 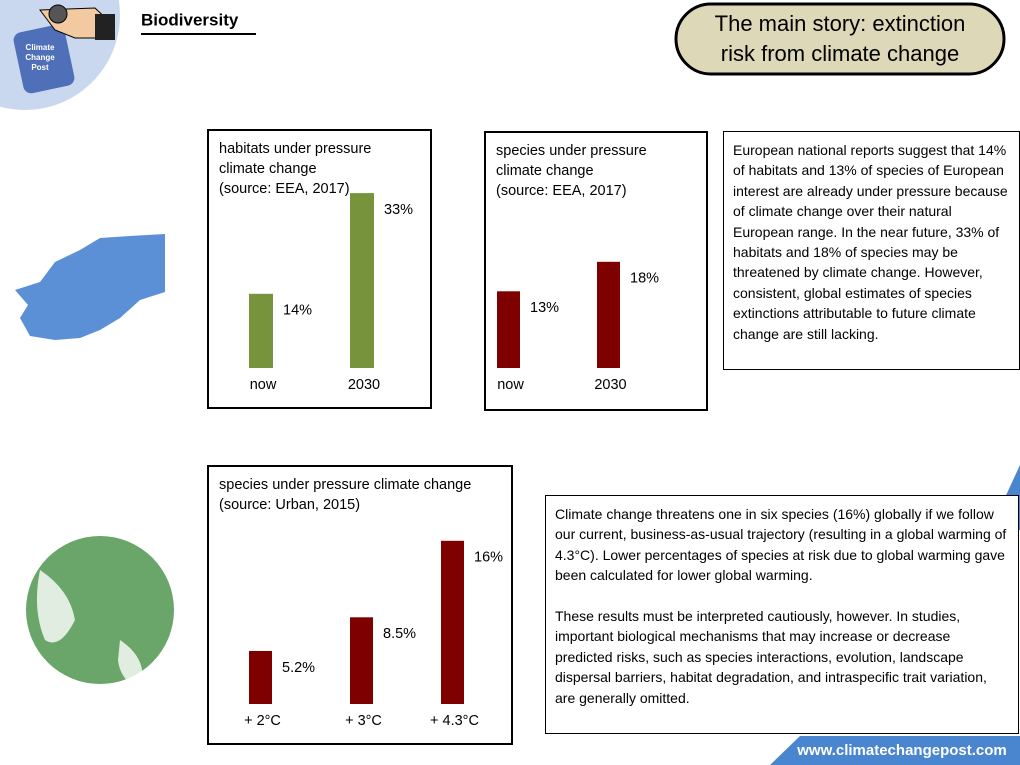 What do you see at coordinates (544, 308) in the screenshot?
I see `value-label: 13%` at bounding box center [544, 308].